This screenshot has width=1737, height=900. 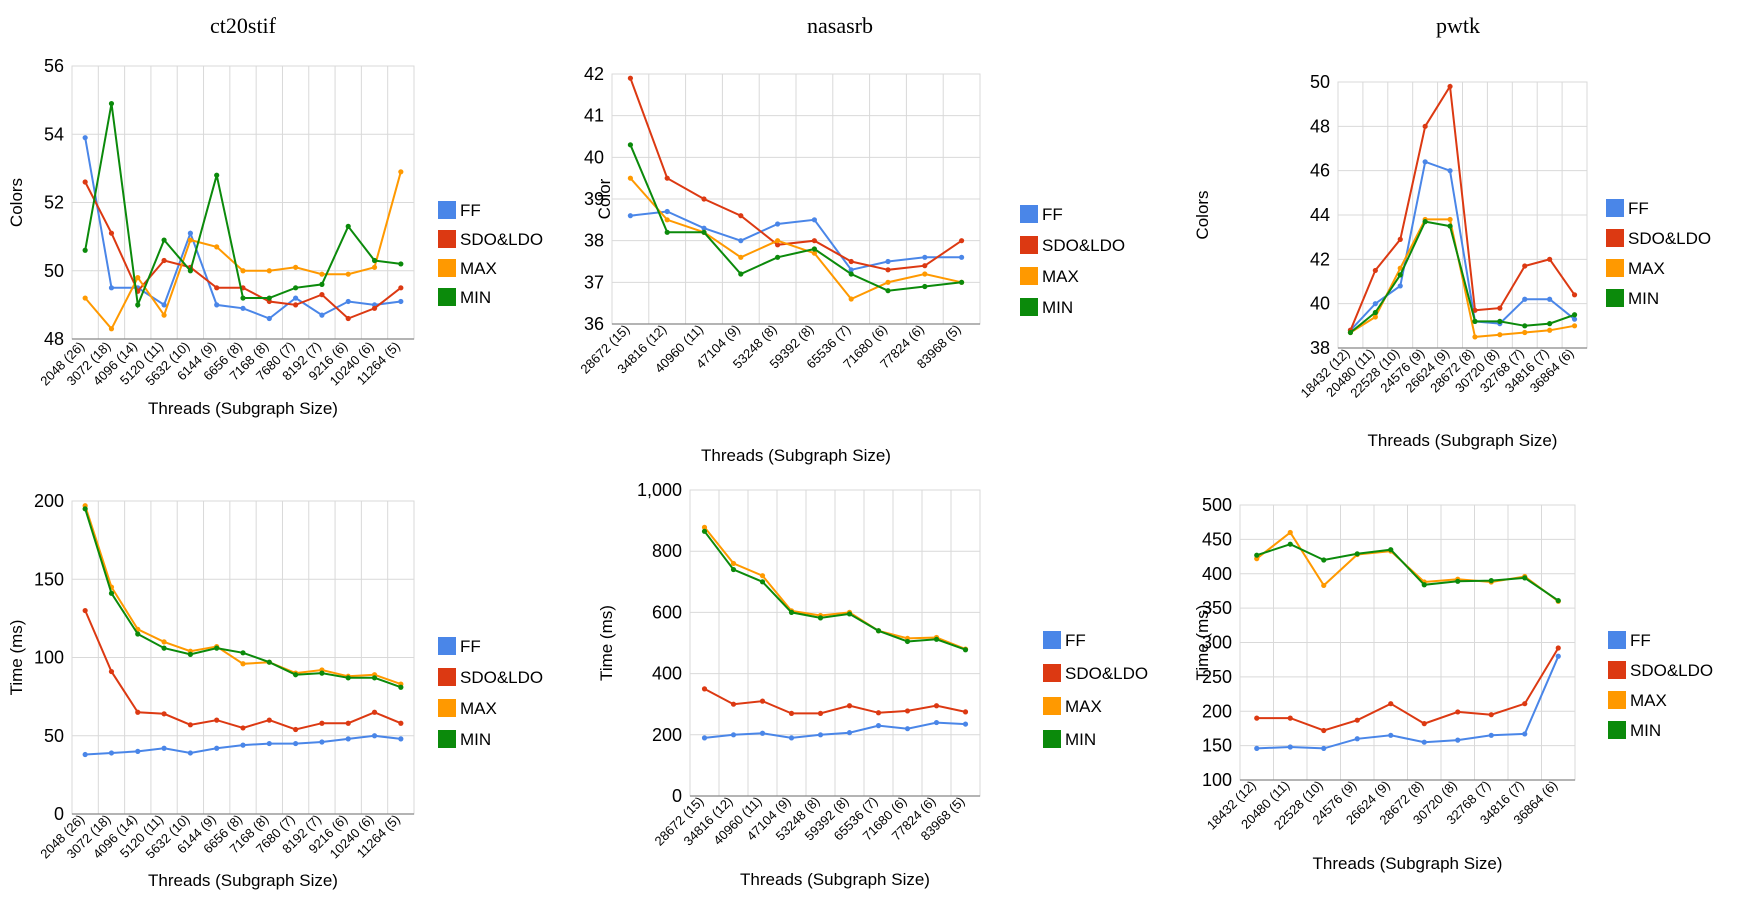 I want to click on y-tick-label: 200, so click(x=49, y=501).